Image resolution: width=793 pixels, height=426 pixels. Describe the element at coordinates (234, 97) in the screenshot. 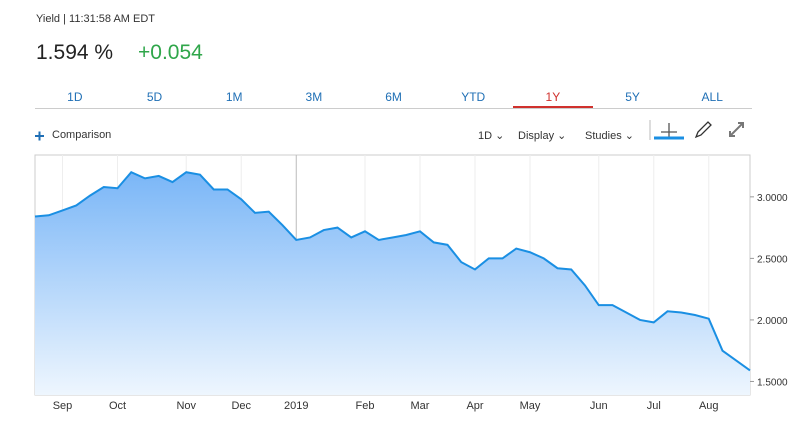

I see `range-tab: 1M` at that location.